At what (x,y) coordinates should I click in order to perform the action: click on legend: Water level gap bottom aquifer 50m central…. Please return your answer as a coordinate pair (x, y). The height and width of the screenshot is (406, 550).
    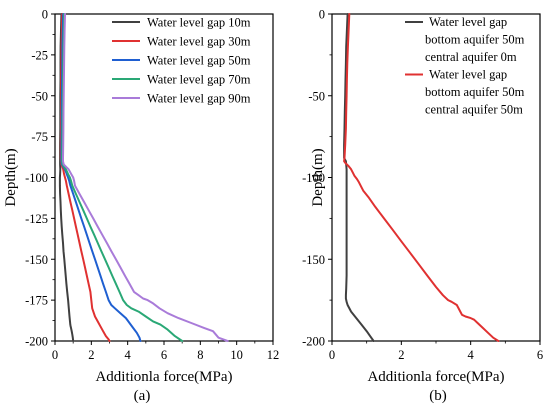
    Looking at the image, I should click on (465, 66).